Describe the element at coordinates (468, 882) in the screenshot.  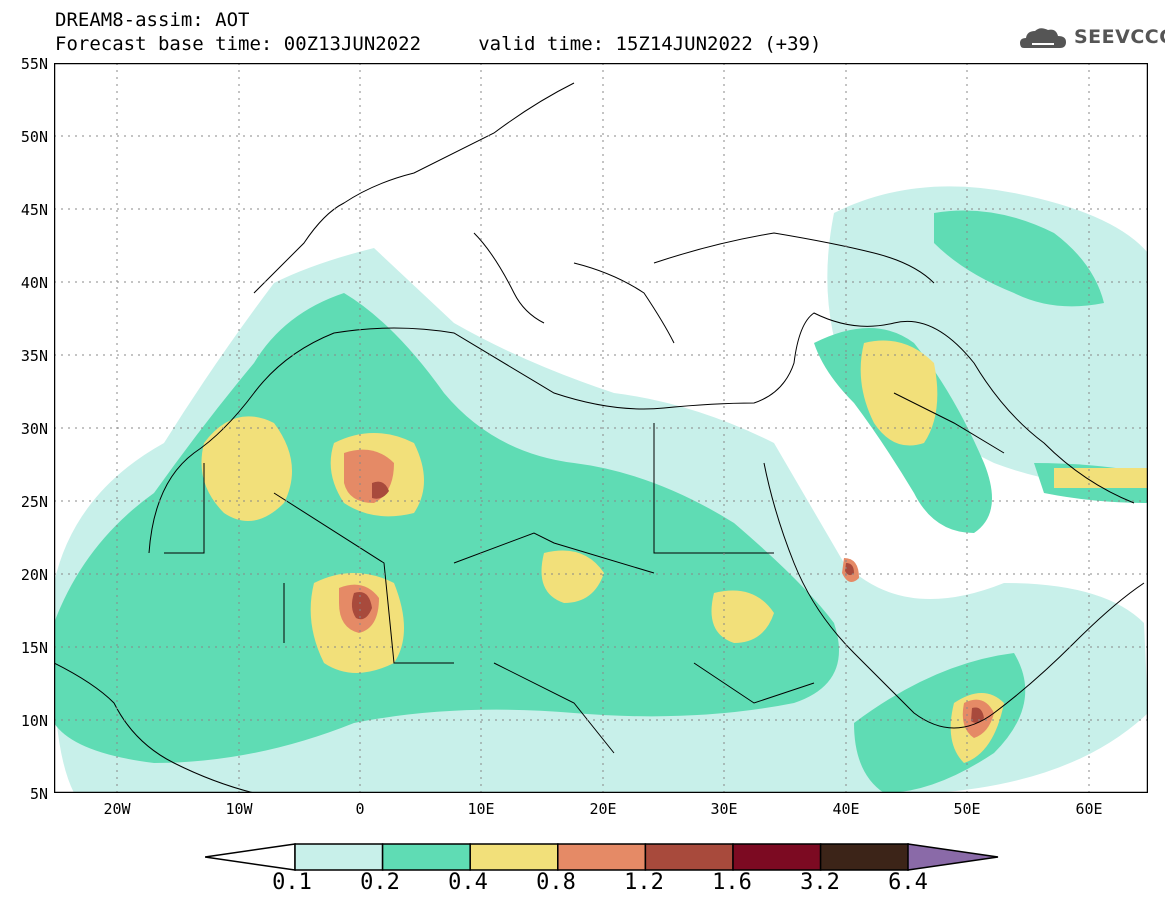
I see `colorbar-label: 0.4` at that location.